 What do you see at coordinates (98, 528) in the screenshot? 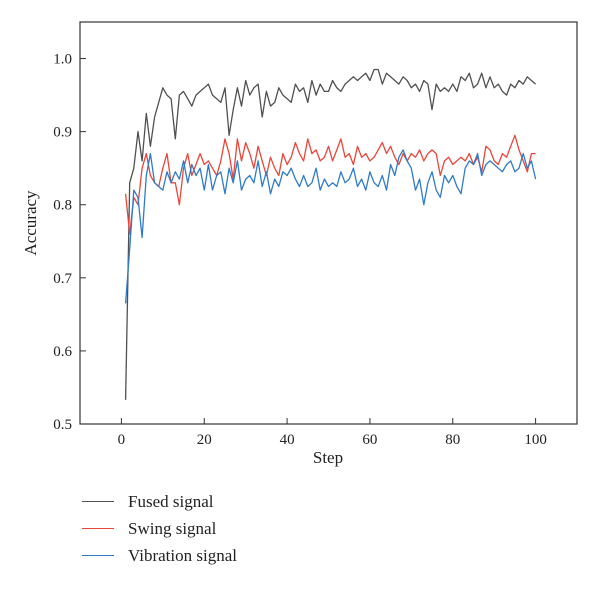
I see `legend-swatch-swing` at bounding box center [98, 528].